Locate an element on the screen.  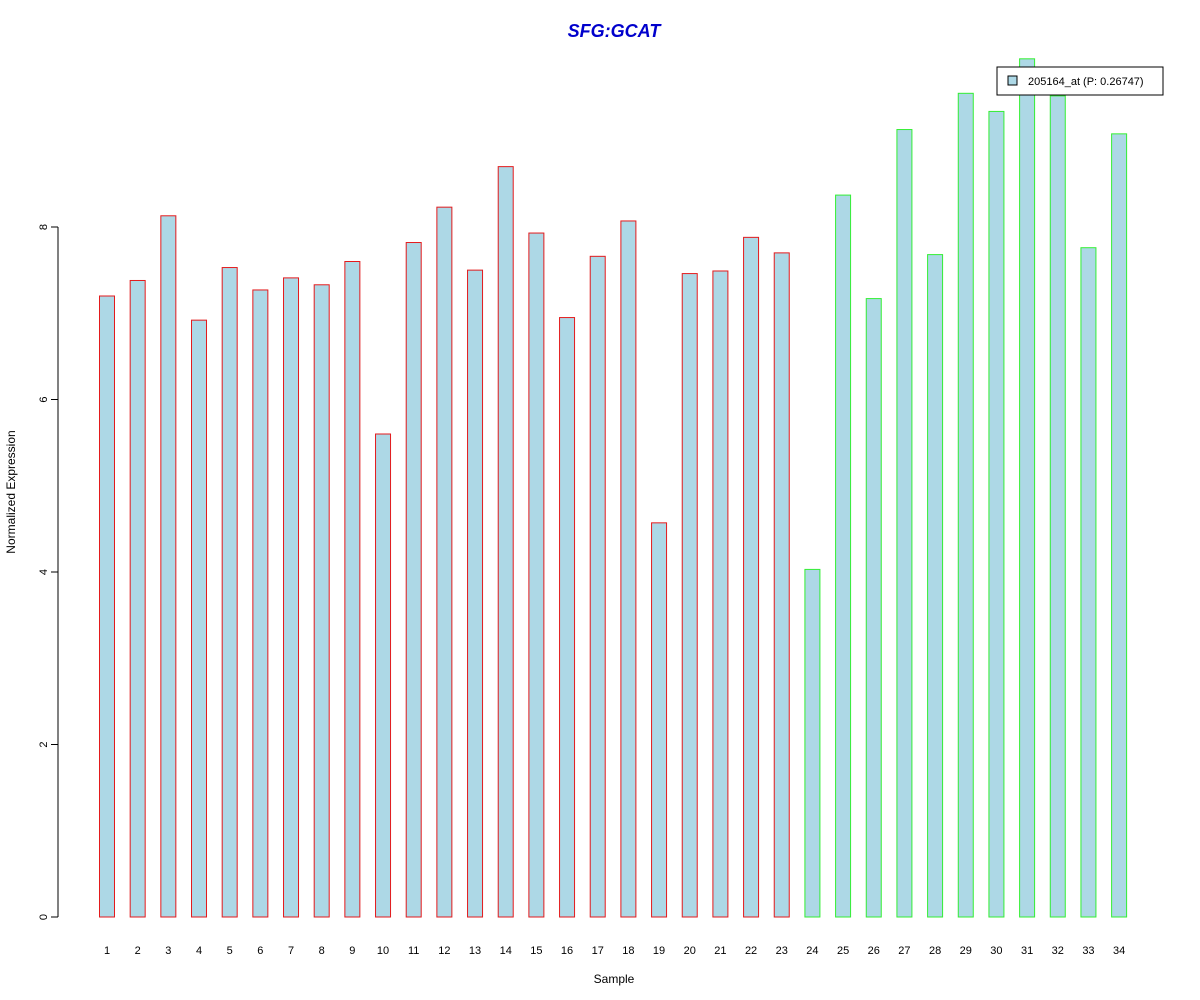
x-tick-label-22: 22 is located at coordinates (751, 951).